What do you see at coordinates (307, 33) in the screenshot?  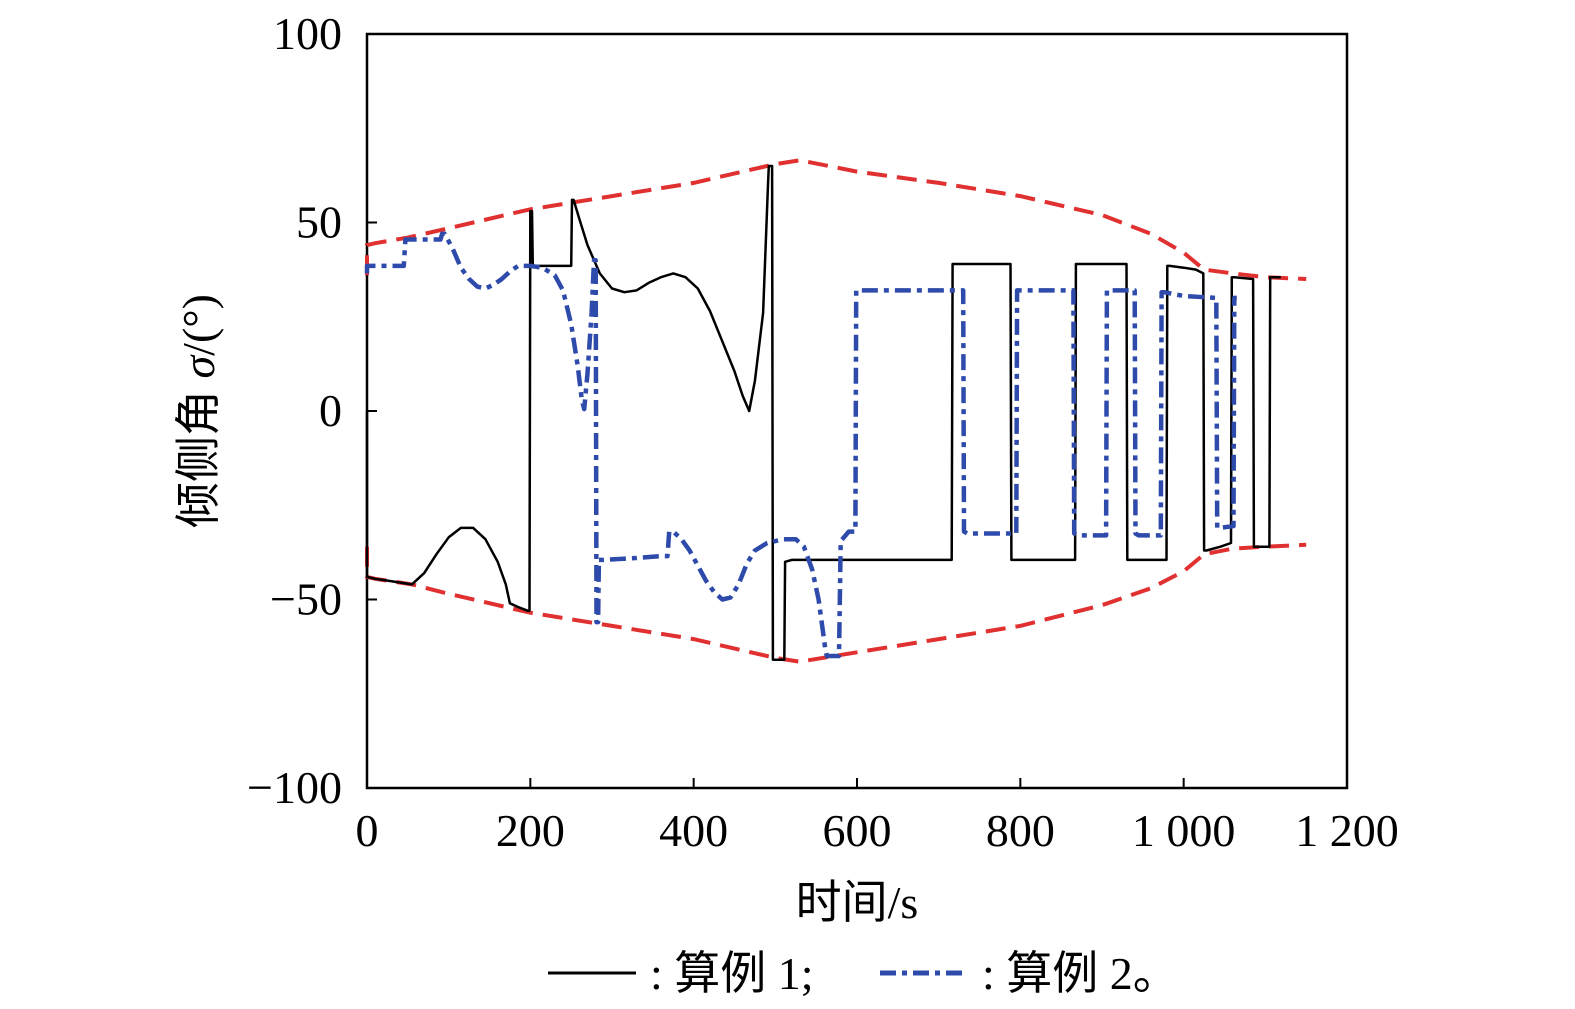 I see `y-tick-label: 100` at bounding box center [307, 33].